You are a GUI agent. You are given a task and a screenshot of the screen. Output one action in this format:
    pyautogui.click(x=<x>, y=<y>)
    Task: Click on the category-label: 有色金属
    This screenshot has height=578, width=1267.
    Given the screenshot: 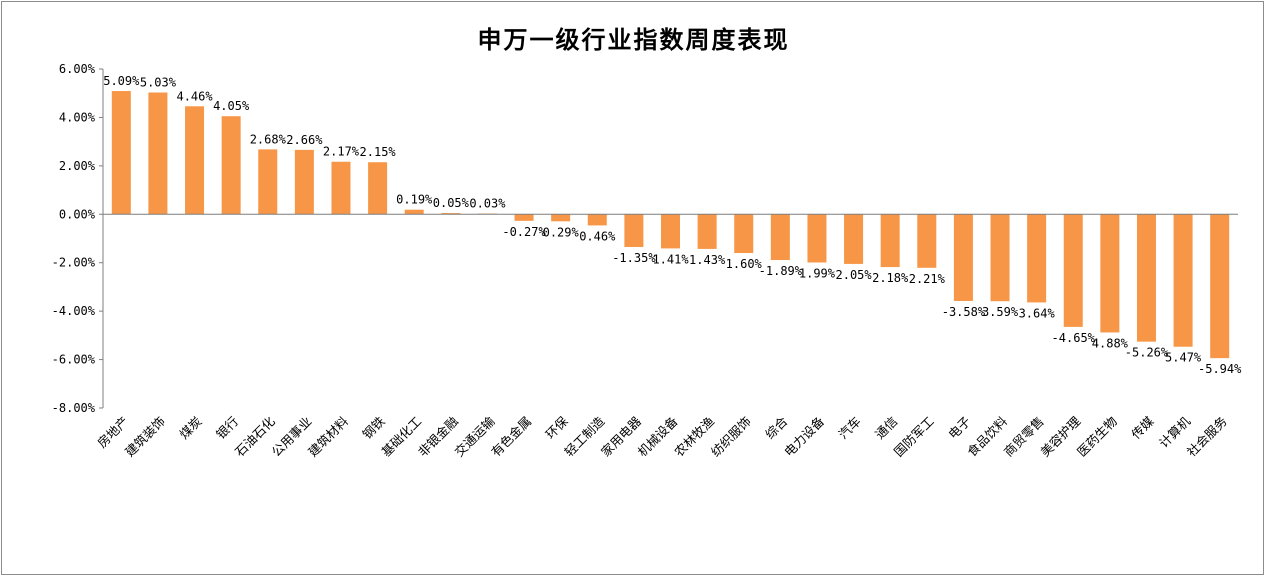 What is the action you would take?
    pyautogui.click(x=511, y=437)
    